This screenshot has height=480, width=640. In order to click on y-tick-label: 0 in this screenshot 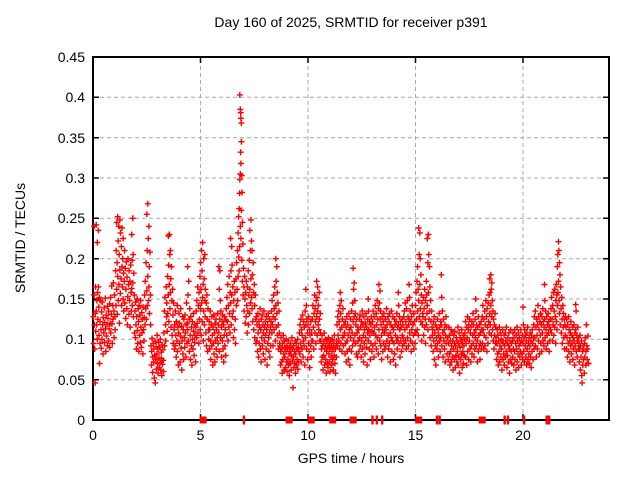, I will do `click(81, 420)`.